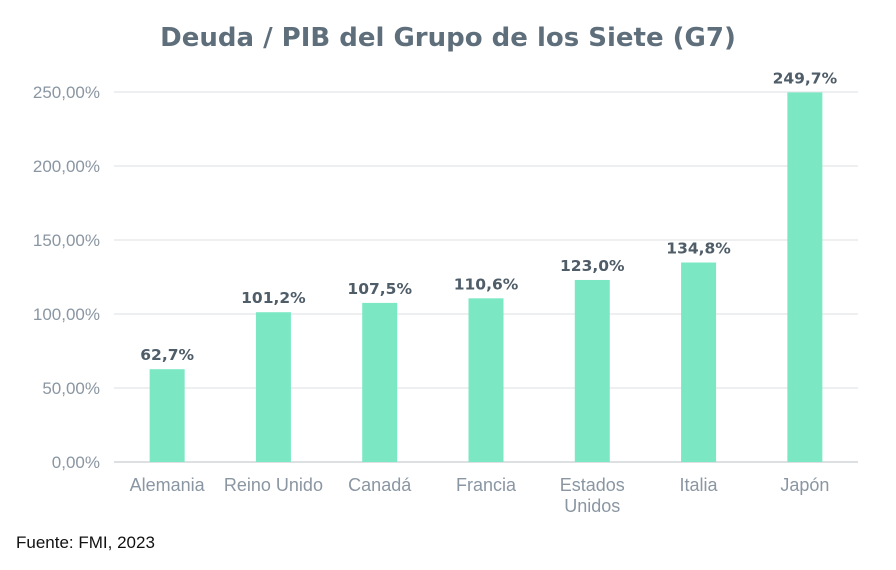  Describe the element at coordinates (379, 289) in the screenshot. I see `data-label: 107,5%` at that location.